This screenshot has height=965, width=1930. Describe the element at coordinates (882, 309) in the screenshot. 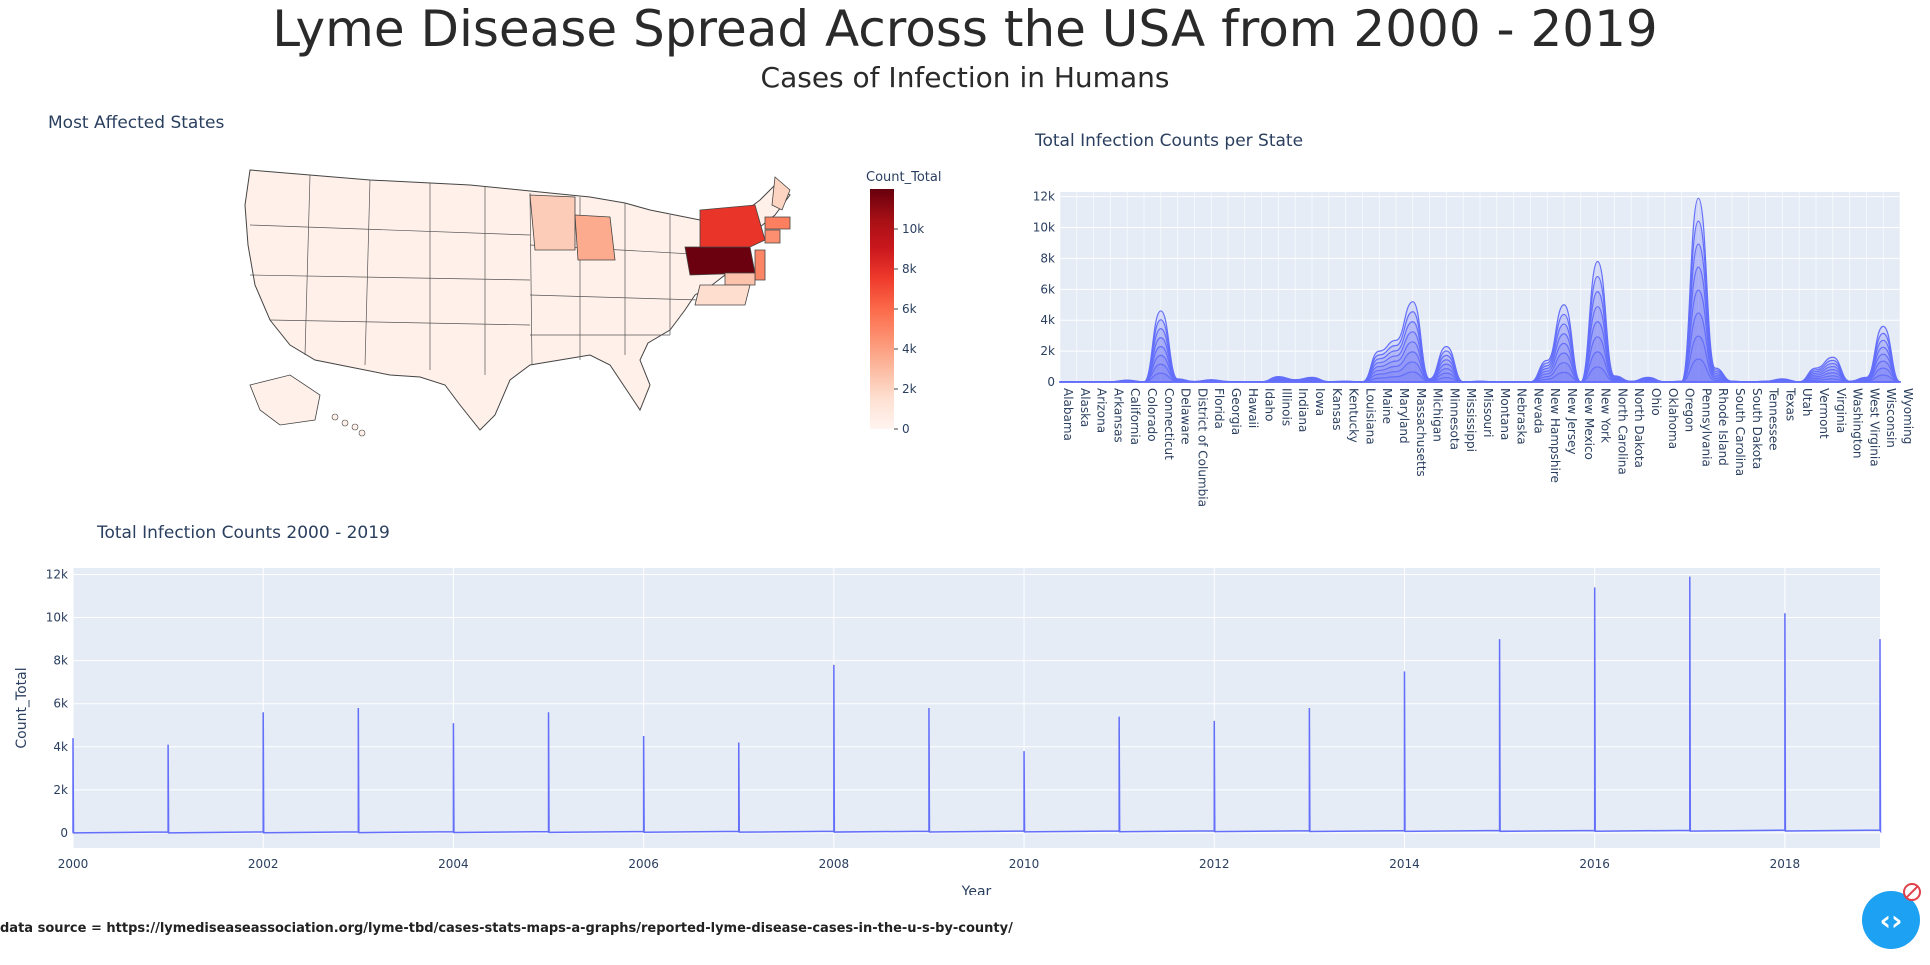

I see `colorbar-gradient` at that location.